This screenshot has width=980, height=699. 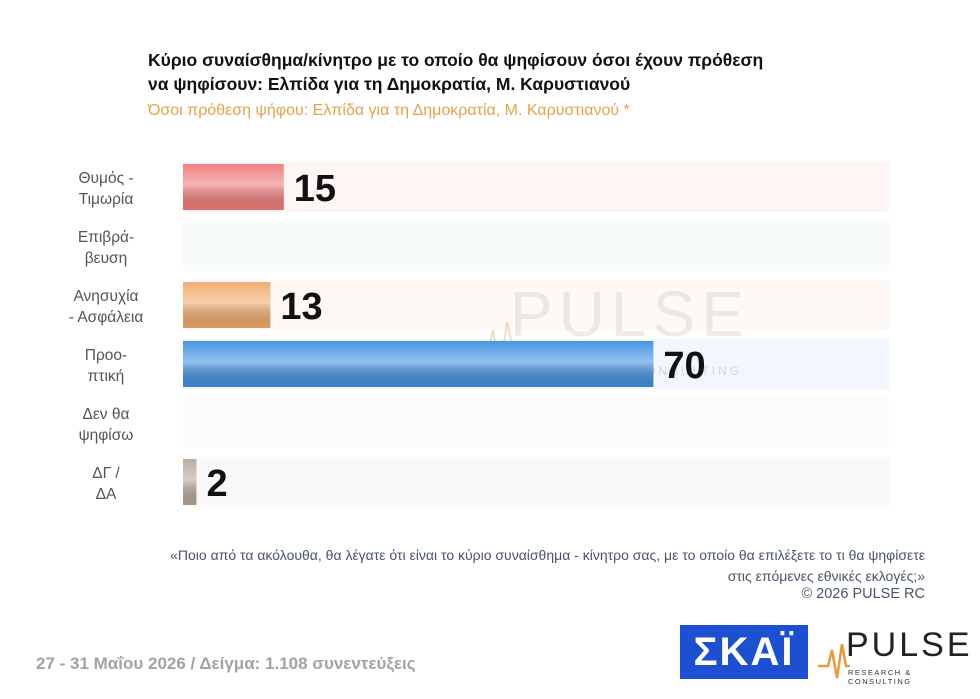 I want to click on category-label-line: ΔΑ, so click(x=106, y=494).